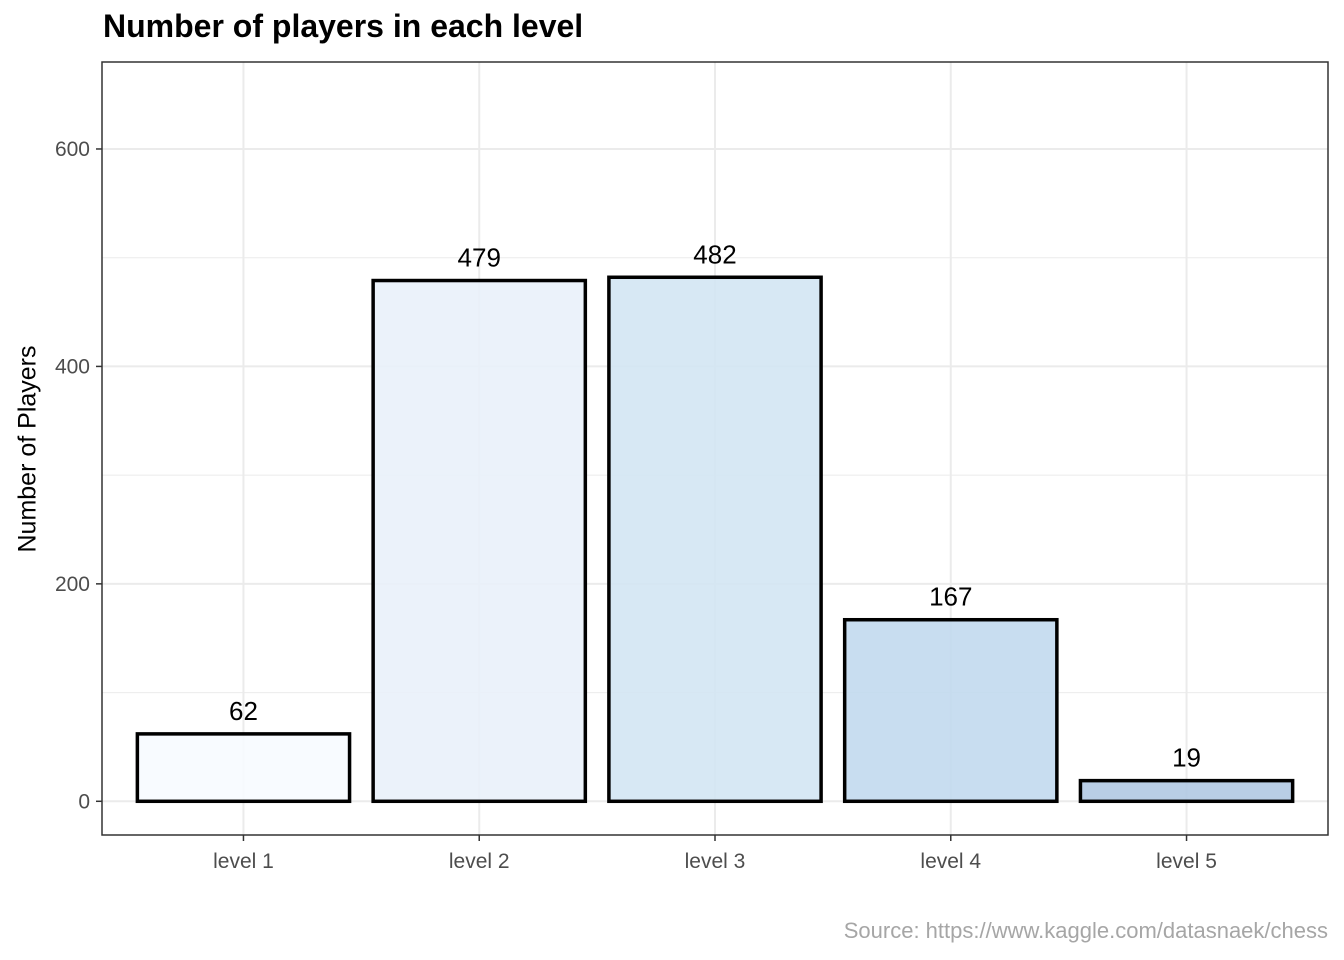 Image resolution: width=1344 pixels, height=960 pixels. What do you see at coordinates (72, 584) in the screenshot?
I see `y-tick-label: 200` at bounding box center [72, 584].